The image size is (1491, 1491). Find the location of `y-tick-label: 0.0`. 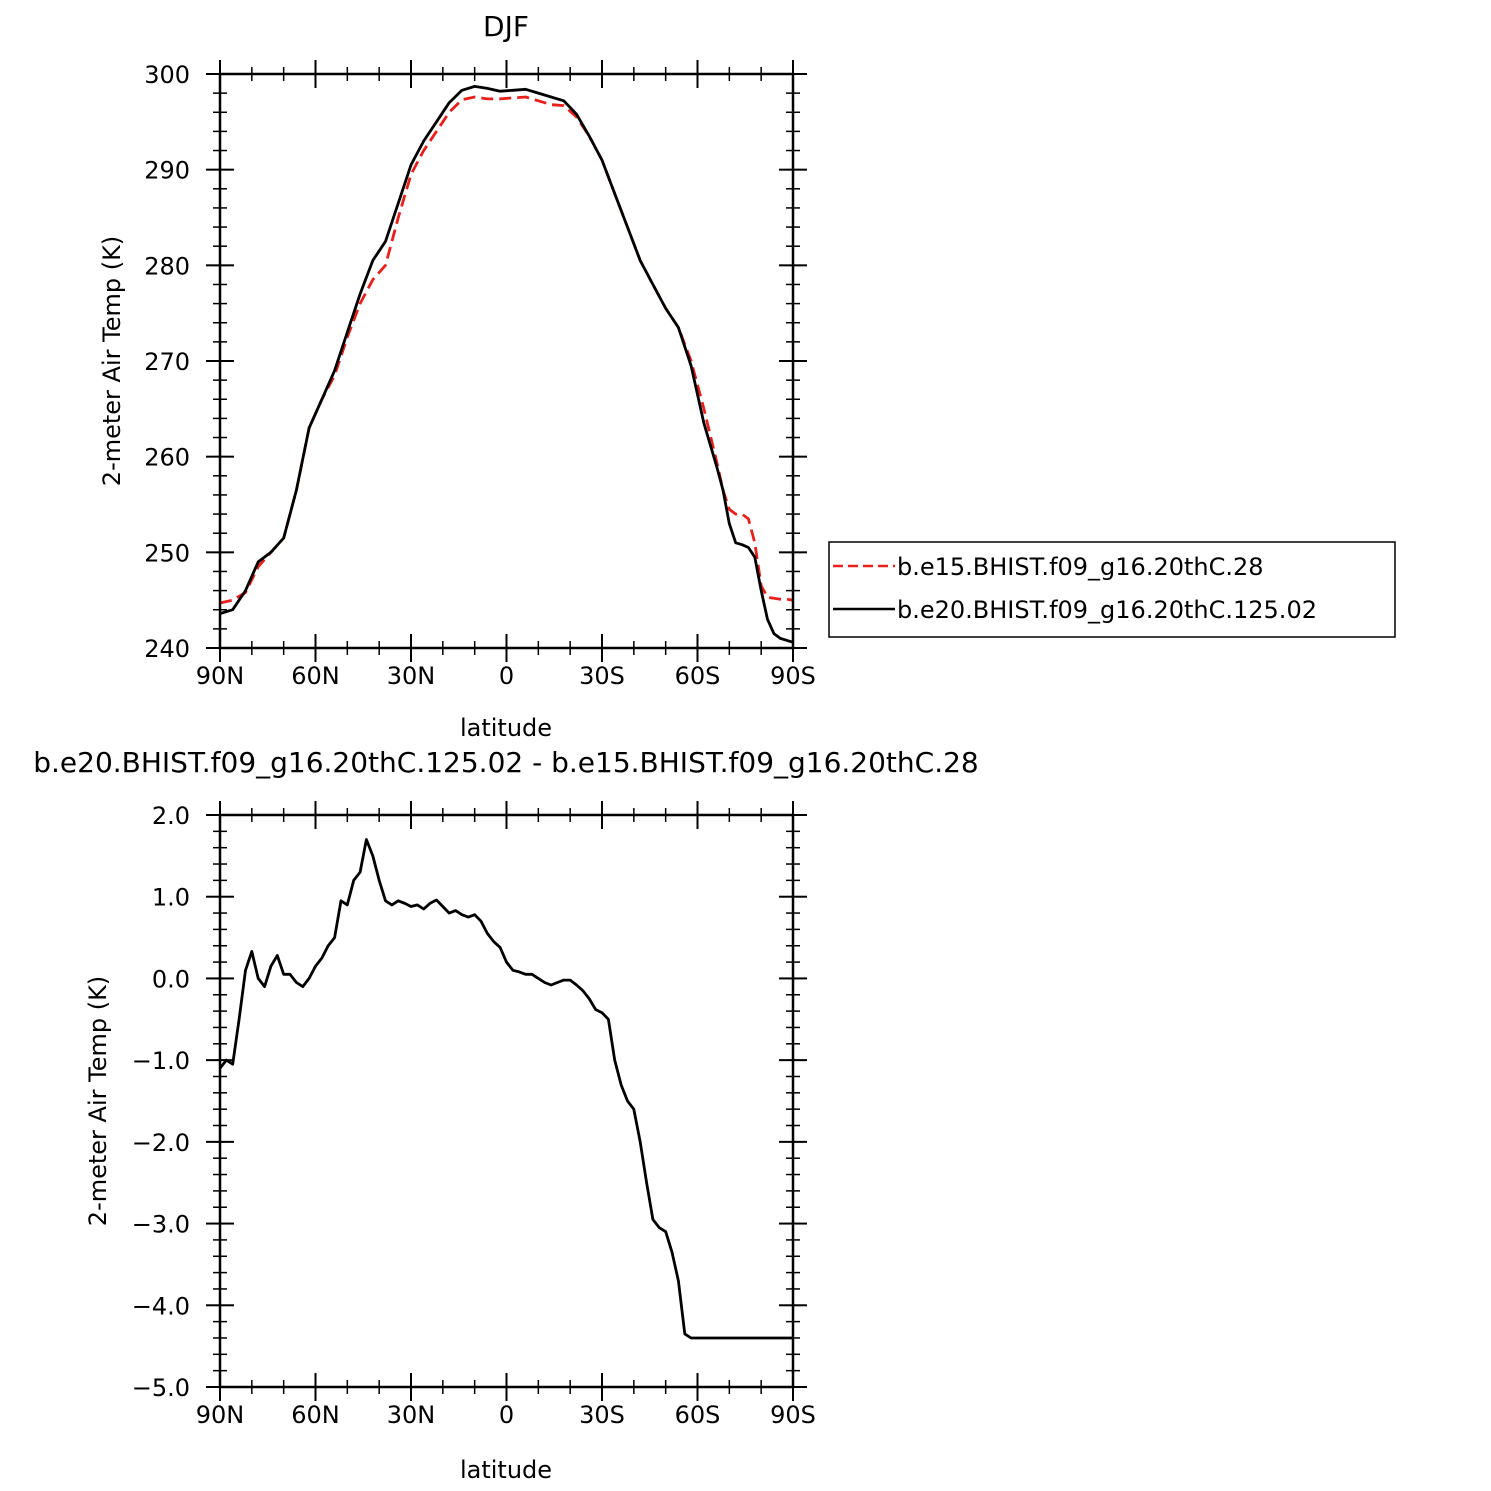

y-tick-label: 0.0 is located at coordinates (171, 979).